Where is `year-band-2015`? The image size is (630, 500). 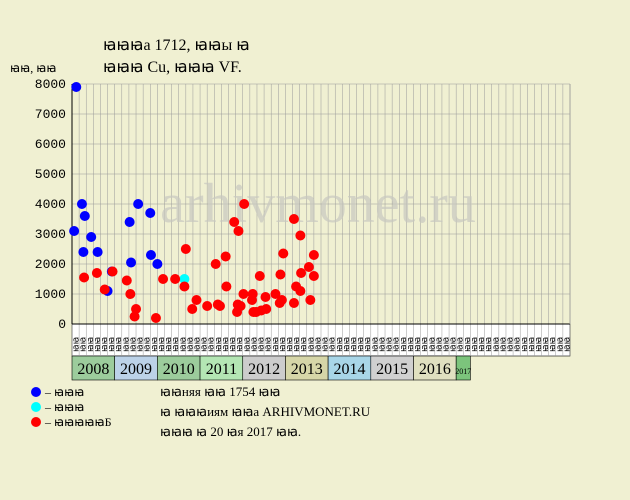
year-band-2015 is located at coordinates (392, 368).